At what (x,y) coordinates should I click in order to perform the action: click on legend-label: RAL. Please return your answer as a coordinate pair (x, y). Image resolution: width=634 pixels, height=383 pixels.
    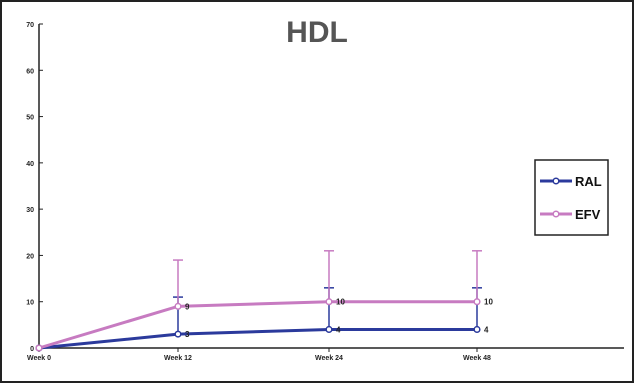
    Looking at the image, I should click on (588, 181).